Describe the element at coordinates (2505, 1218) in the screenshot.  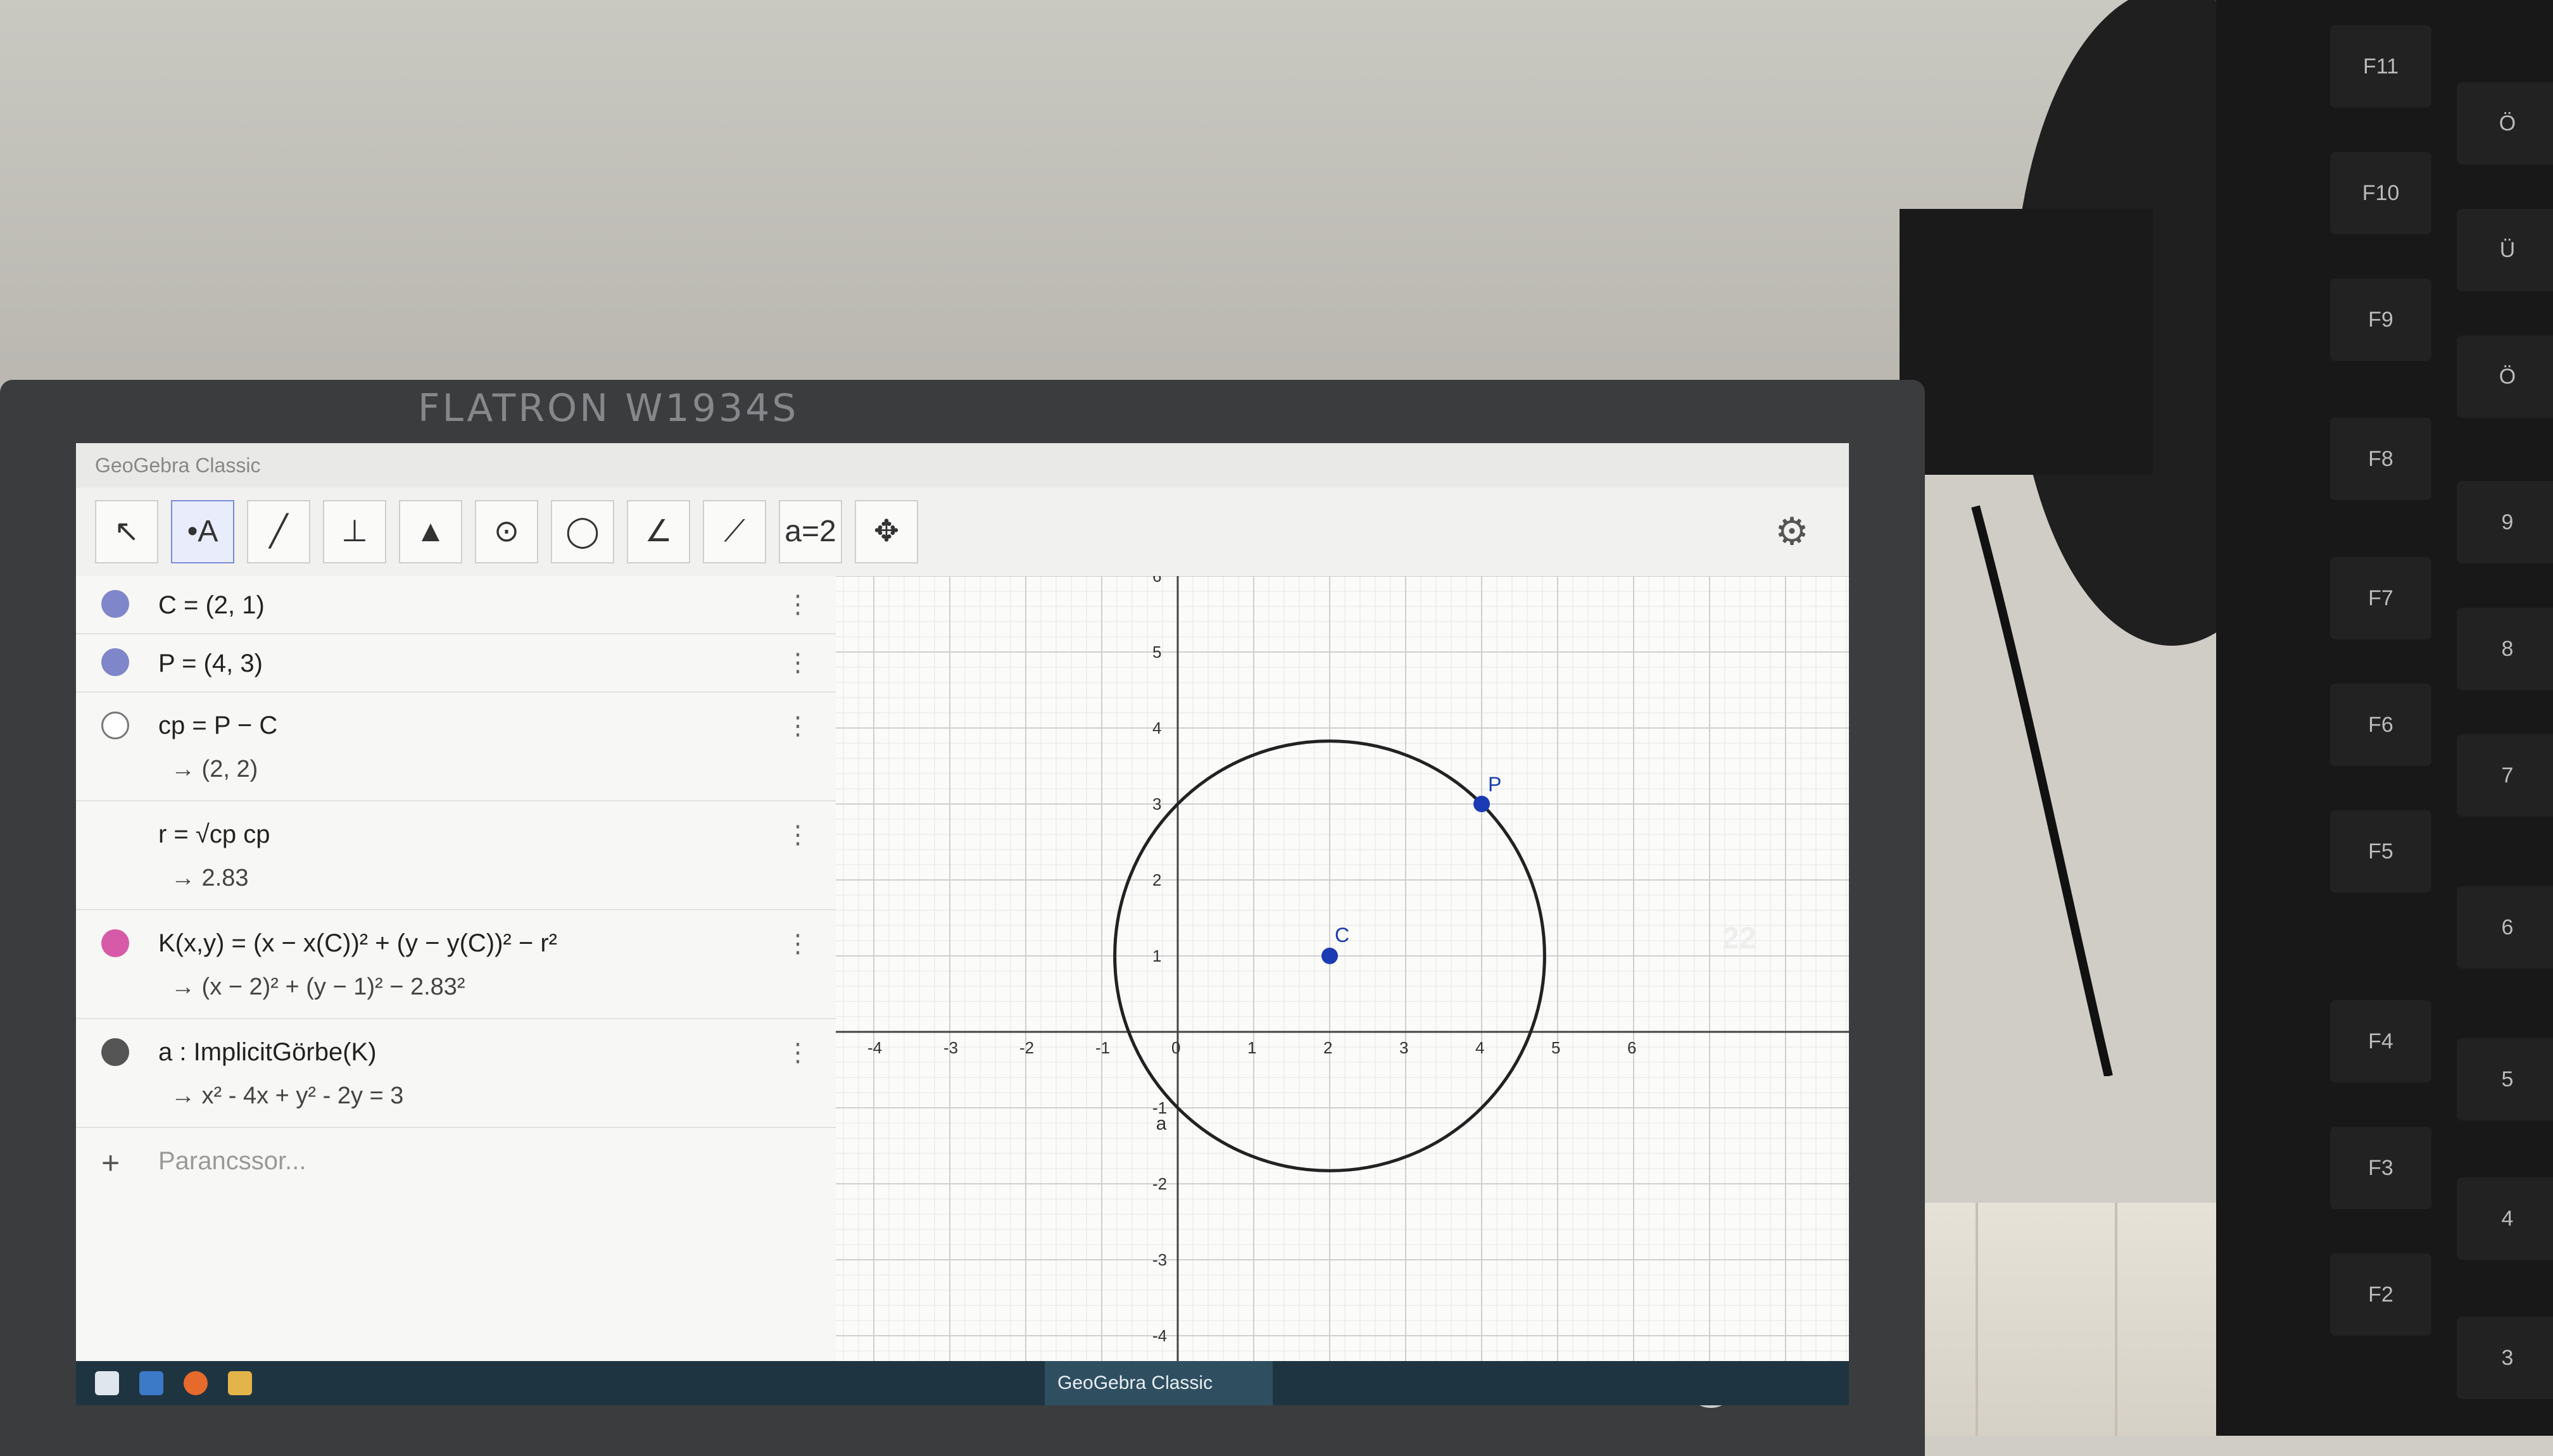
I see `key: 4` at that location.